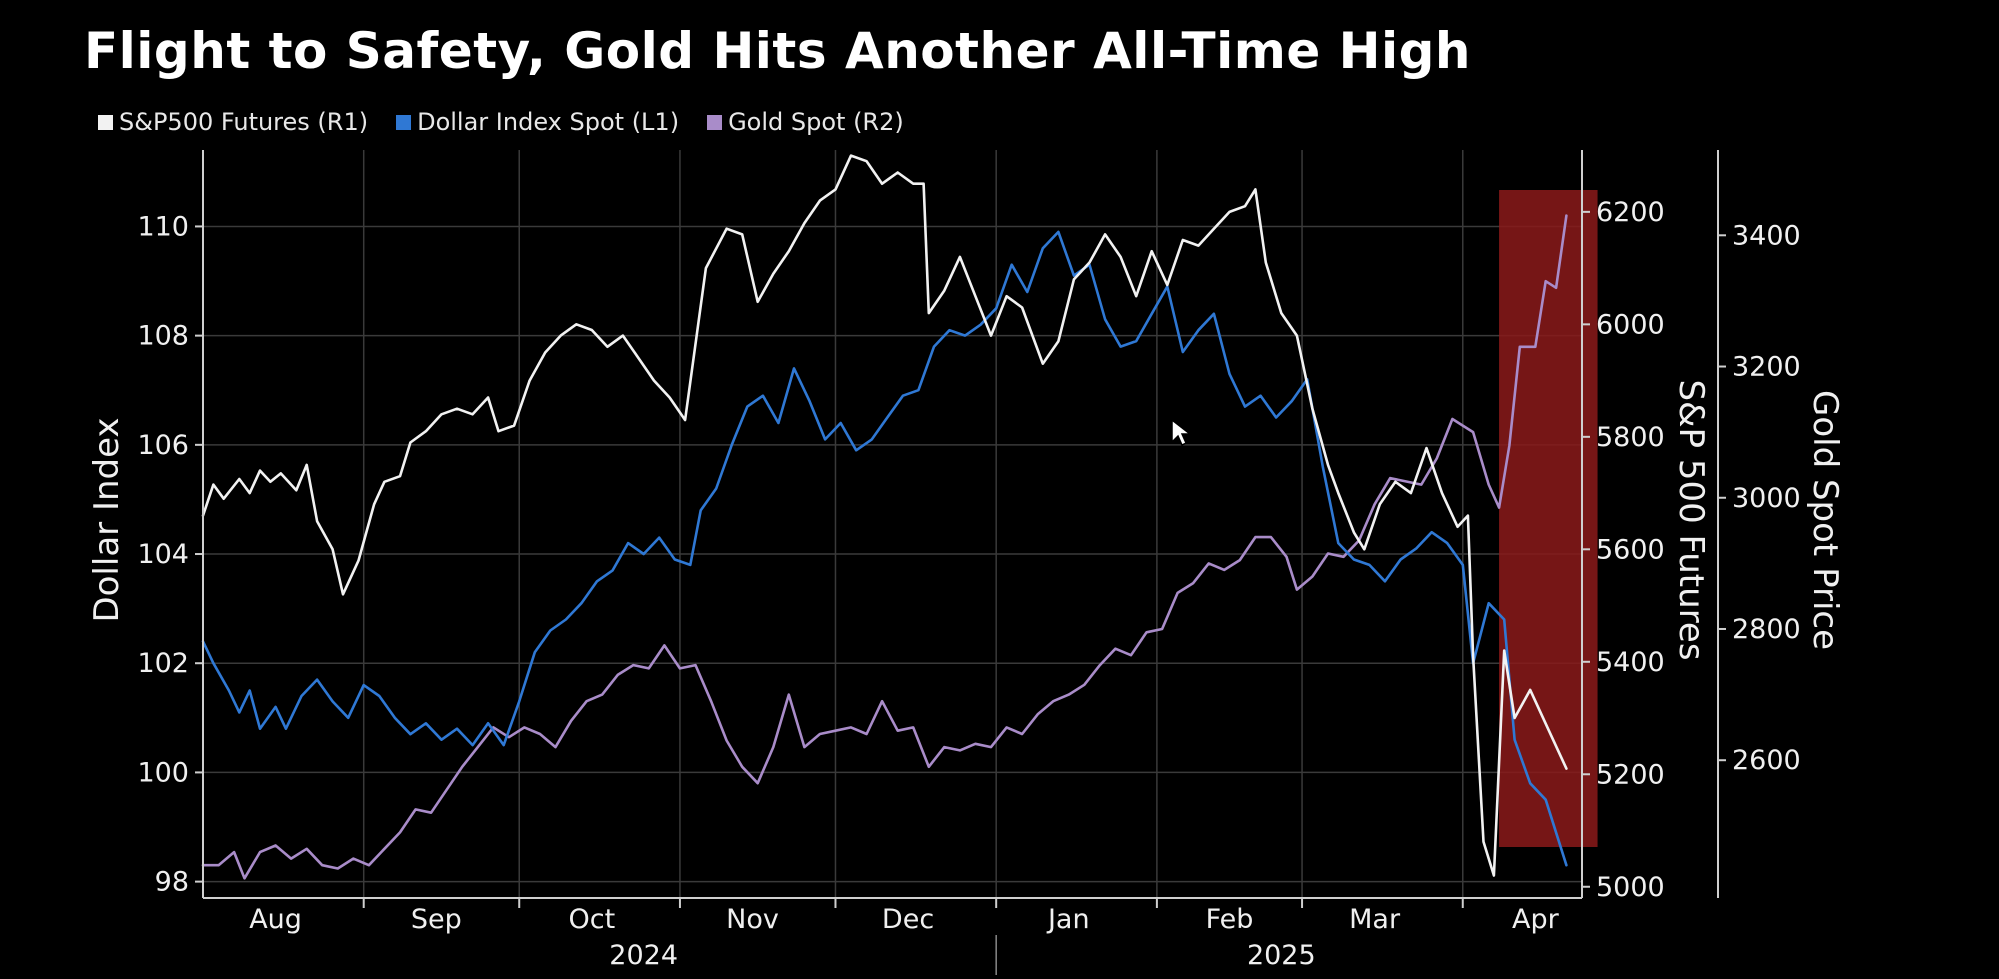 This screenshot has width=1999, height=979. I want to click on right1-tick-label-6000: 6000, so click(1630, 324).